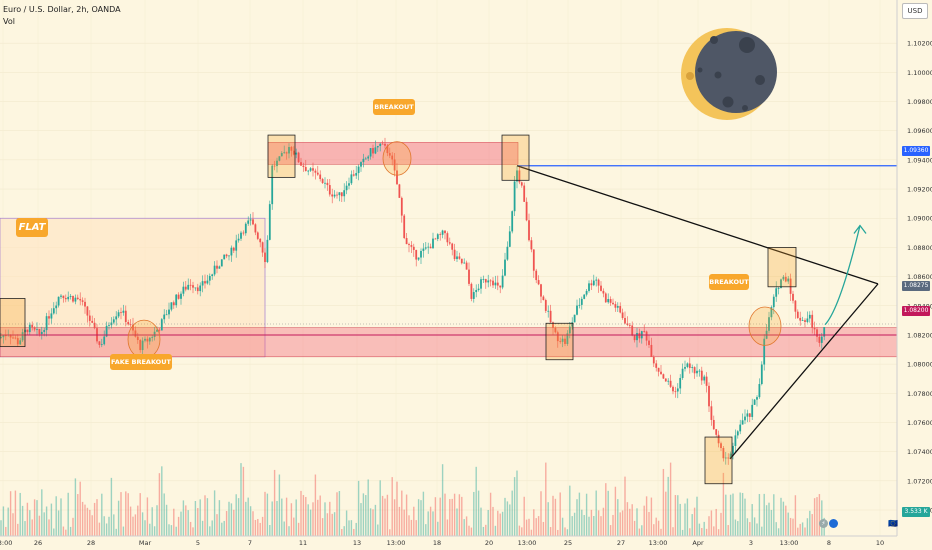  Describe the element at coordinates (141, 362) in the screenshot. I see `fake-breakout-label: FAKE BREAKOUT` at that location.